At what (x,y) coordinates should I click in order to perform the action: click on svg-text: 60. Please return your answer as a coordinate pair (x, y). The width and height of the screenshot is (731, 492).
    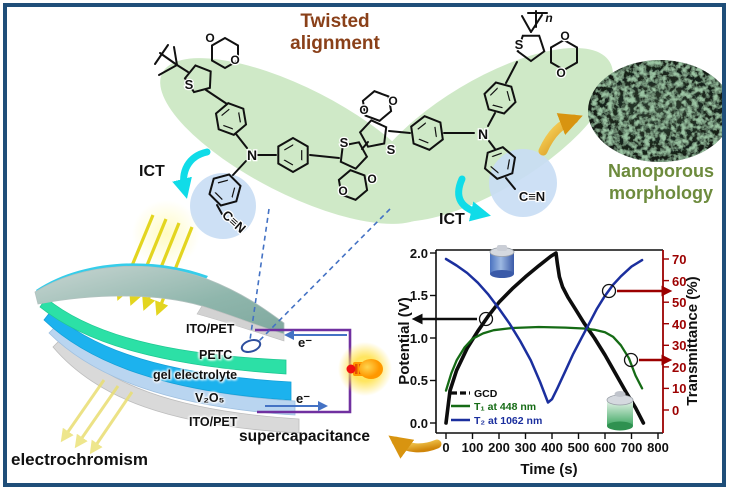
    Looking at the image, I should click on (679, 281).